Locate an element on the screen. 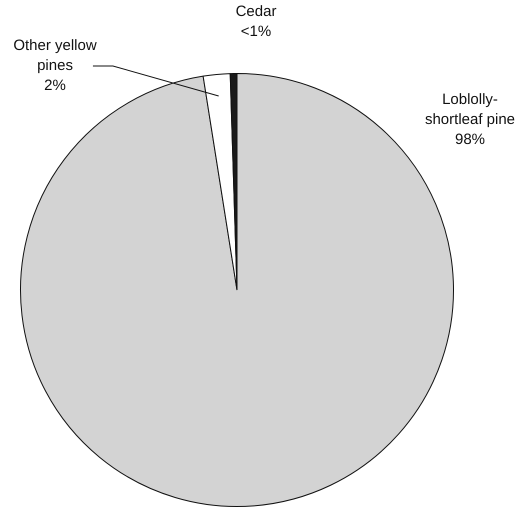 Image resolution: width=525 pixels, height=510 pixels. data-label: 2% is located at coordinates (55, 85).